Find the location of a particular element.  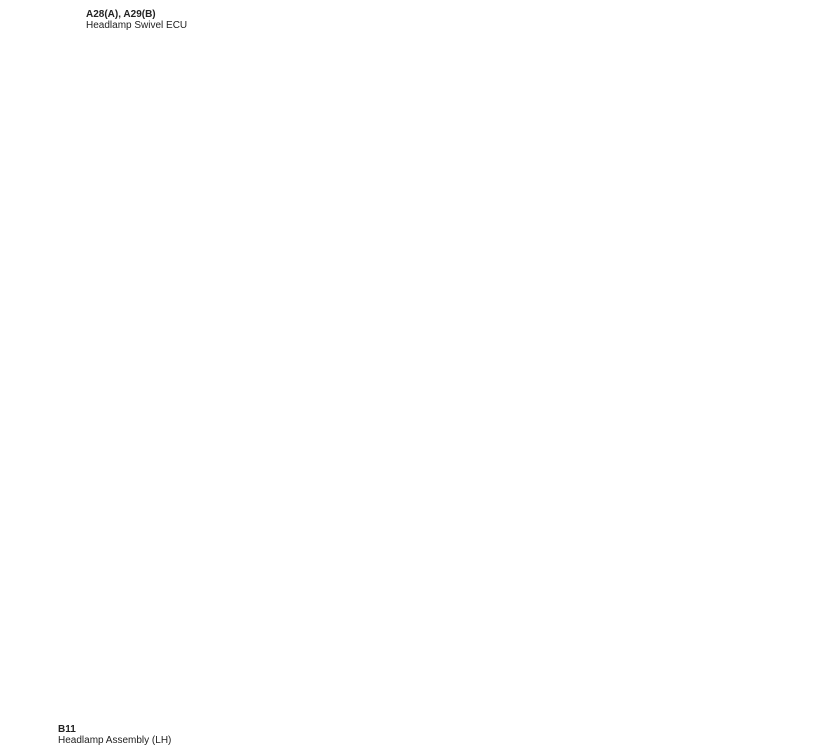

wire-smbl-6: SMBL A 22 W W BA2 11 20 SMBL is located at coordinates (480, 398).